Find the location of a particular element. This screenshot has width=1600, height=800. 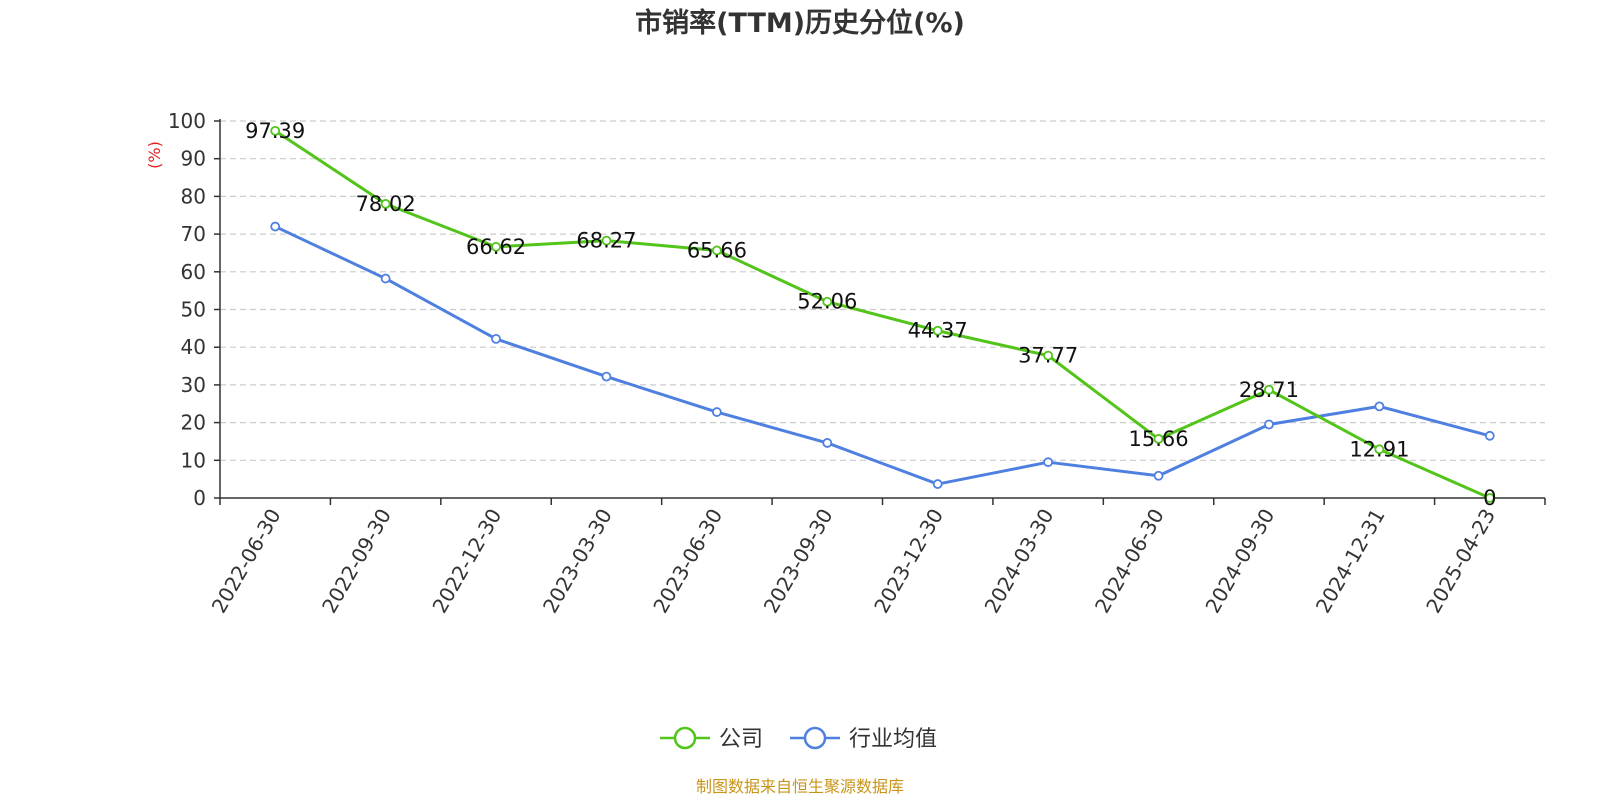

source-note: 制图数据来自恒生聚源数据库 is located at coordinates (800, 786).